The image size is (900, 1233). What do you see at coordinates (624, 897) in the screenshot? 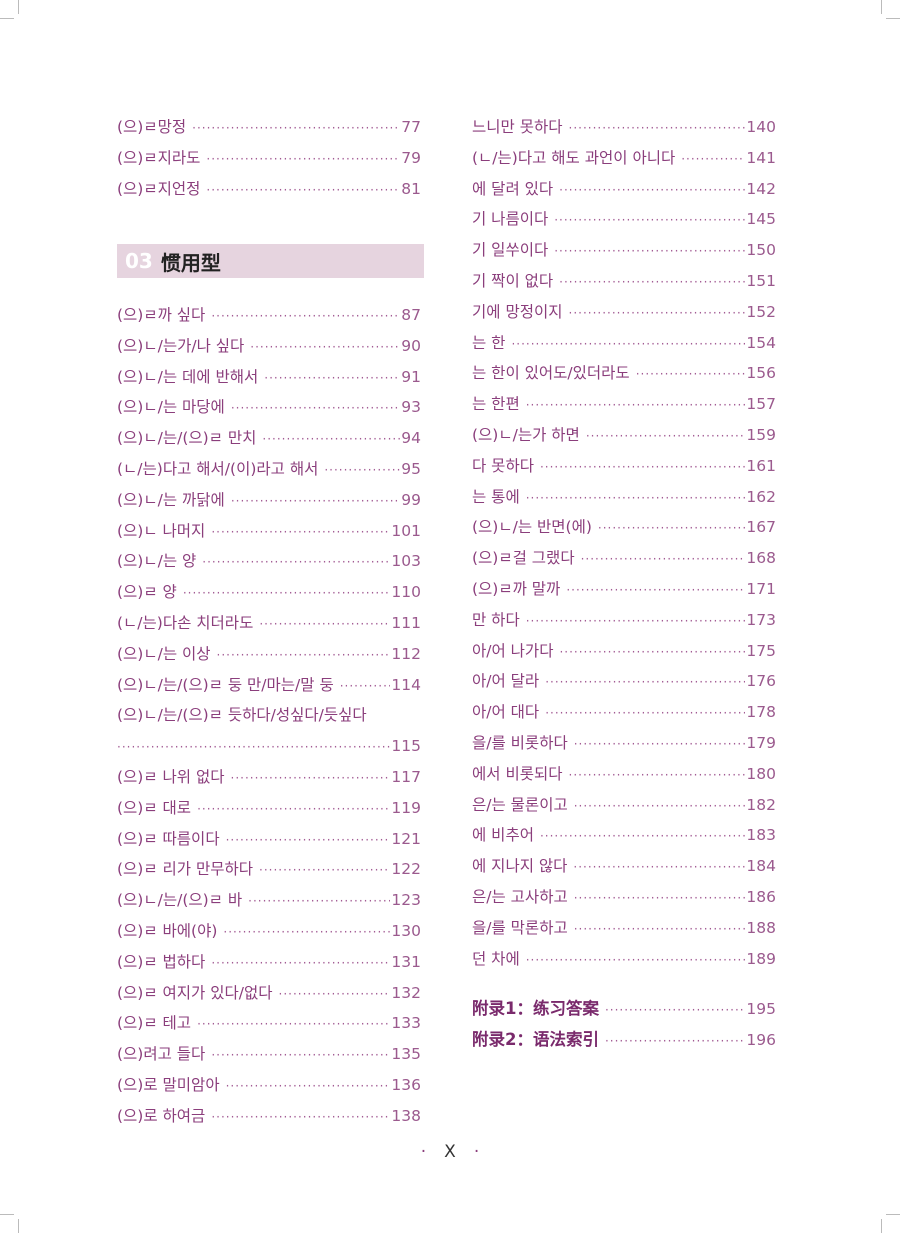
I see `toc-entry: 은/는 고사하고 186` at bounding box center [624, 897].